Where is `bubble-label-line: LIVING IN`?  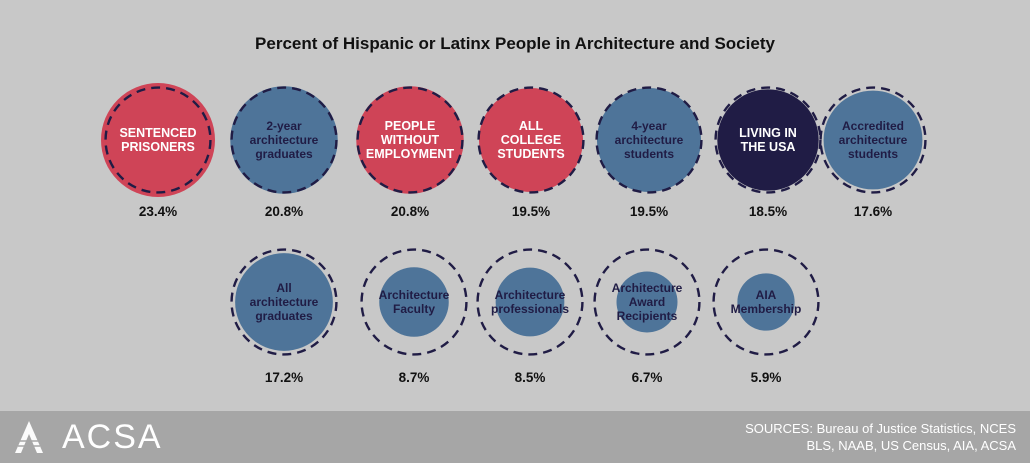 bubble-label-line: LIVING IN is located at coordinates (768, 133).